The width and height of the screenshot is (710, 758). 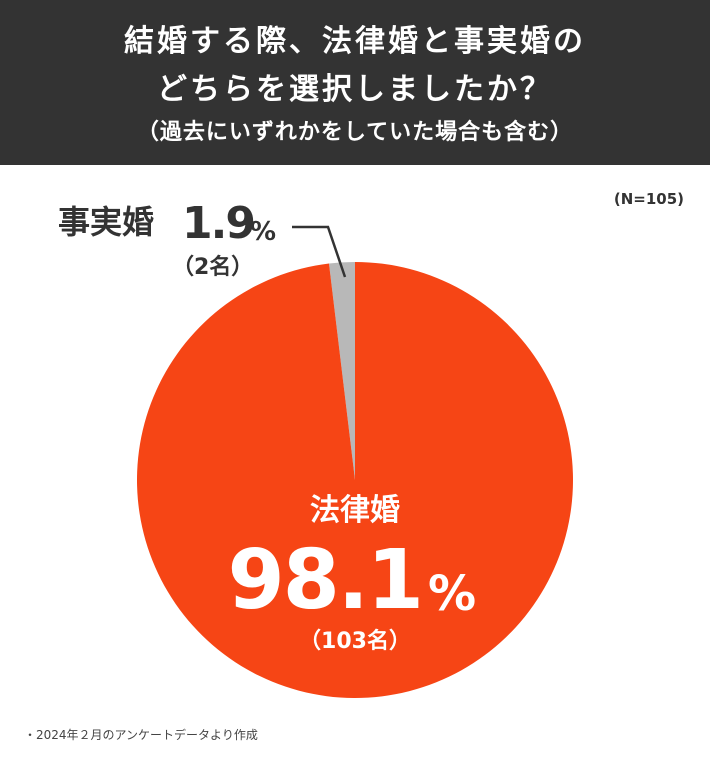 What do you see at coordinates (355, 510) in the screenshot?
I see `slice-label-legal: 法律婚` at bounding box center [355, 510].